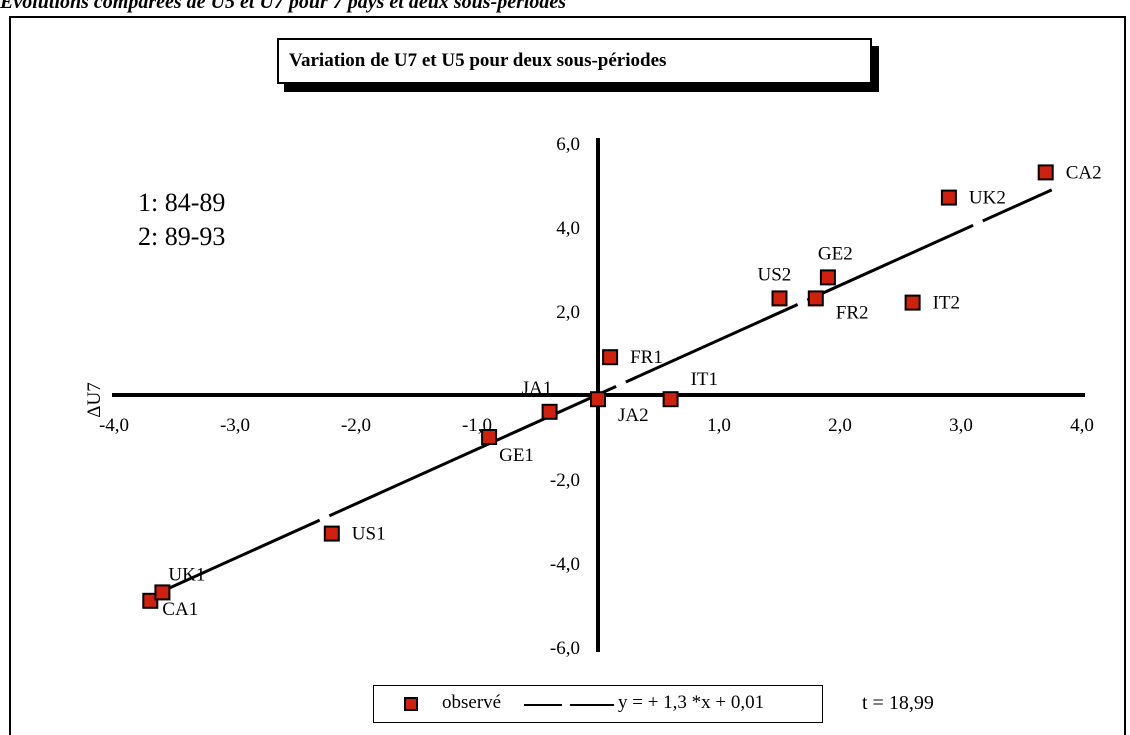  What do you see at coordinates (565, 648) in the screenshot?
I see `y-tick-label: -6,0` at bounding box center [565, 648].